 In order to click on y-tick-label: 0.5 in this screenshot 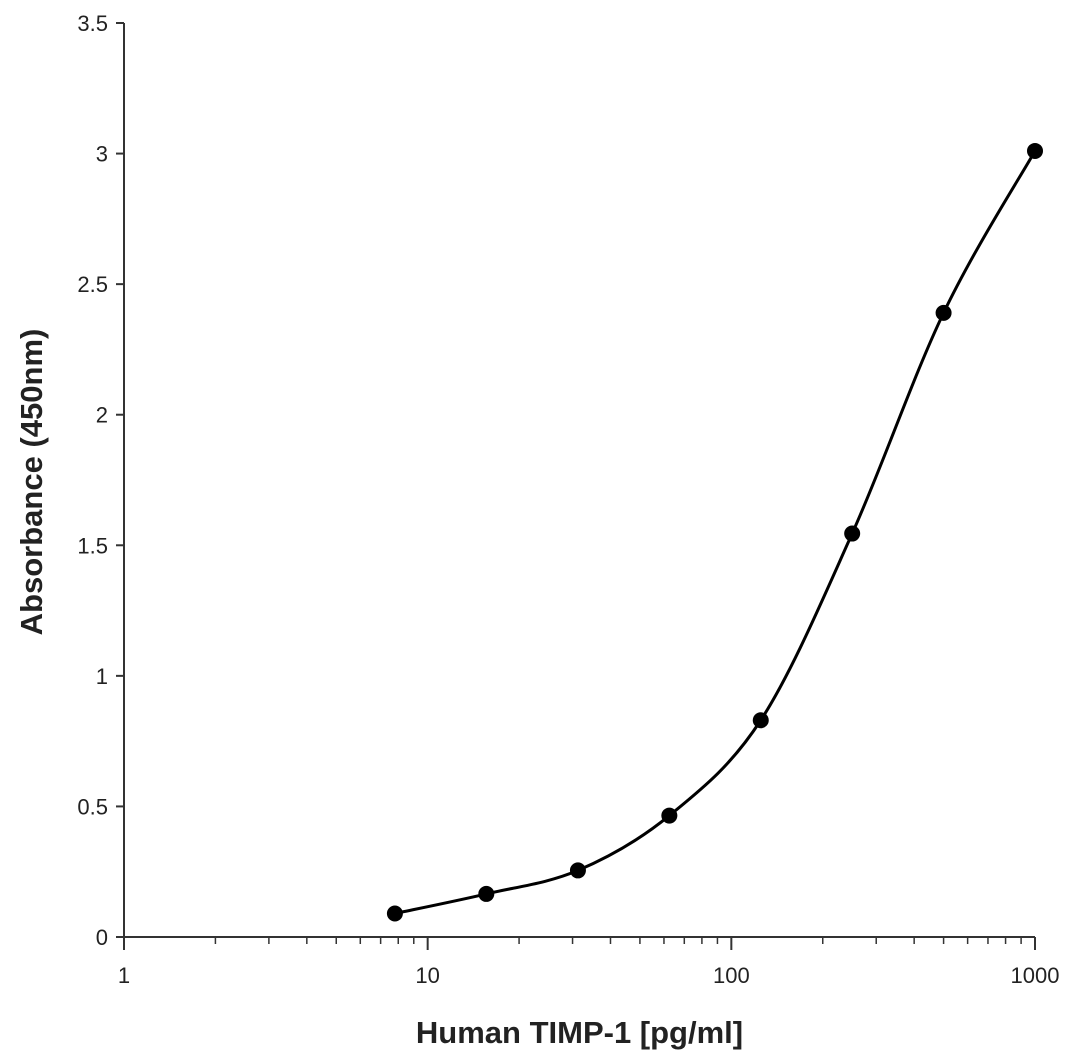, I will do `click(92, 806)`.